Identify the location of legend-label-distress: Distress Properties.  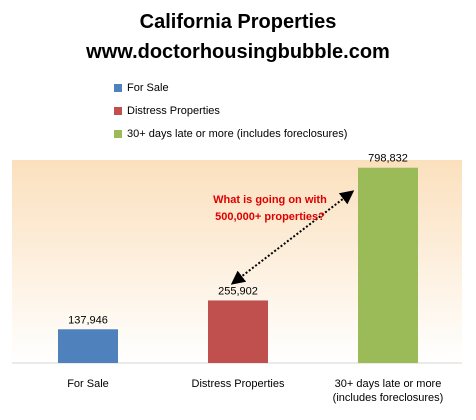
(173, 111).